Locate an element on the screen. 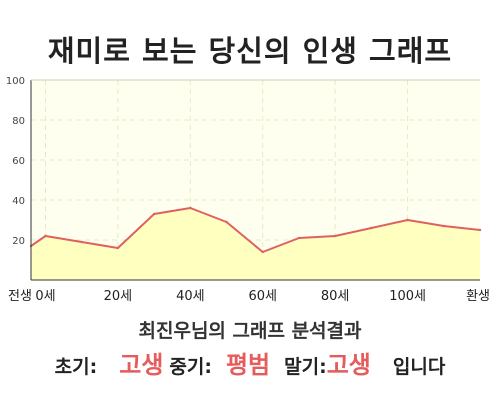 The height and width of the screenshot is (400, 500). y-tick-label: 40 is located at coordinates (18, 201).